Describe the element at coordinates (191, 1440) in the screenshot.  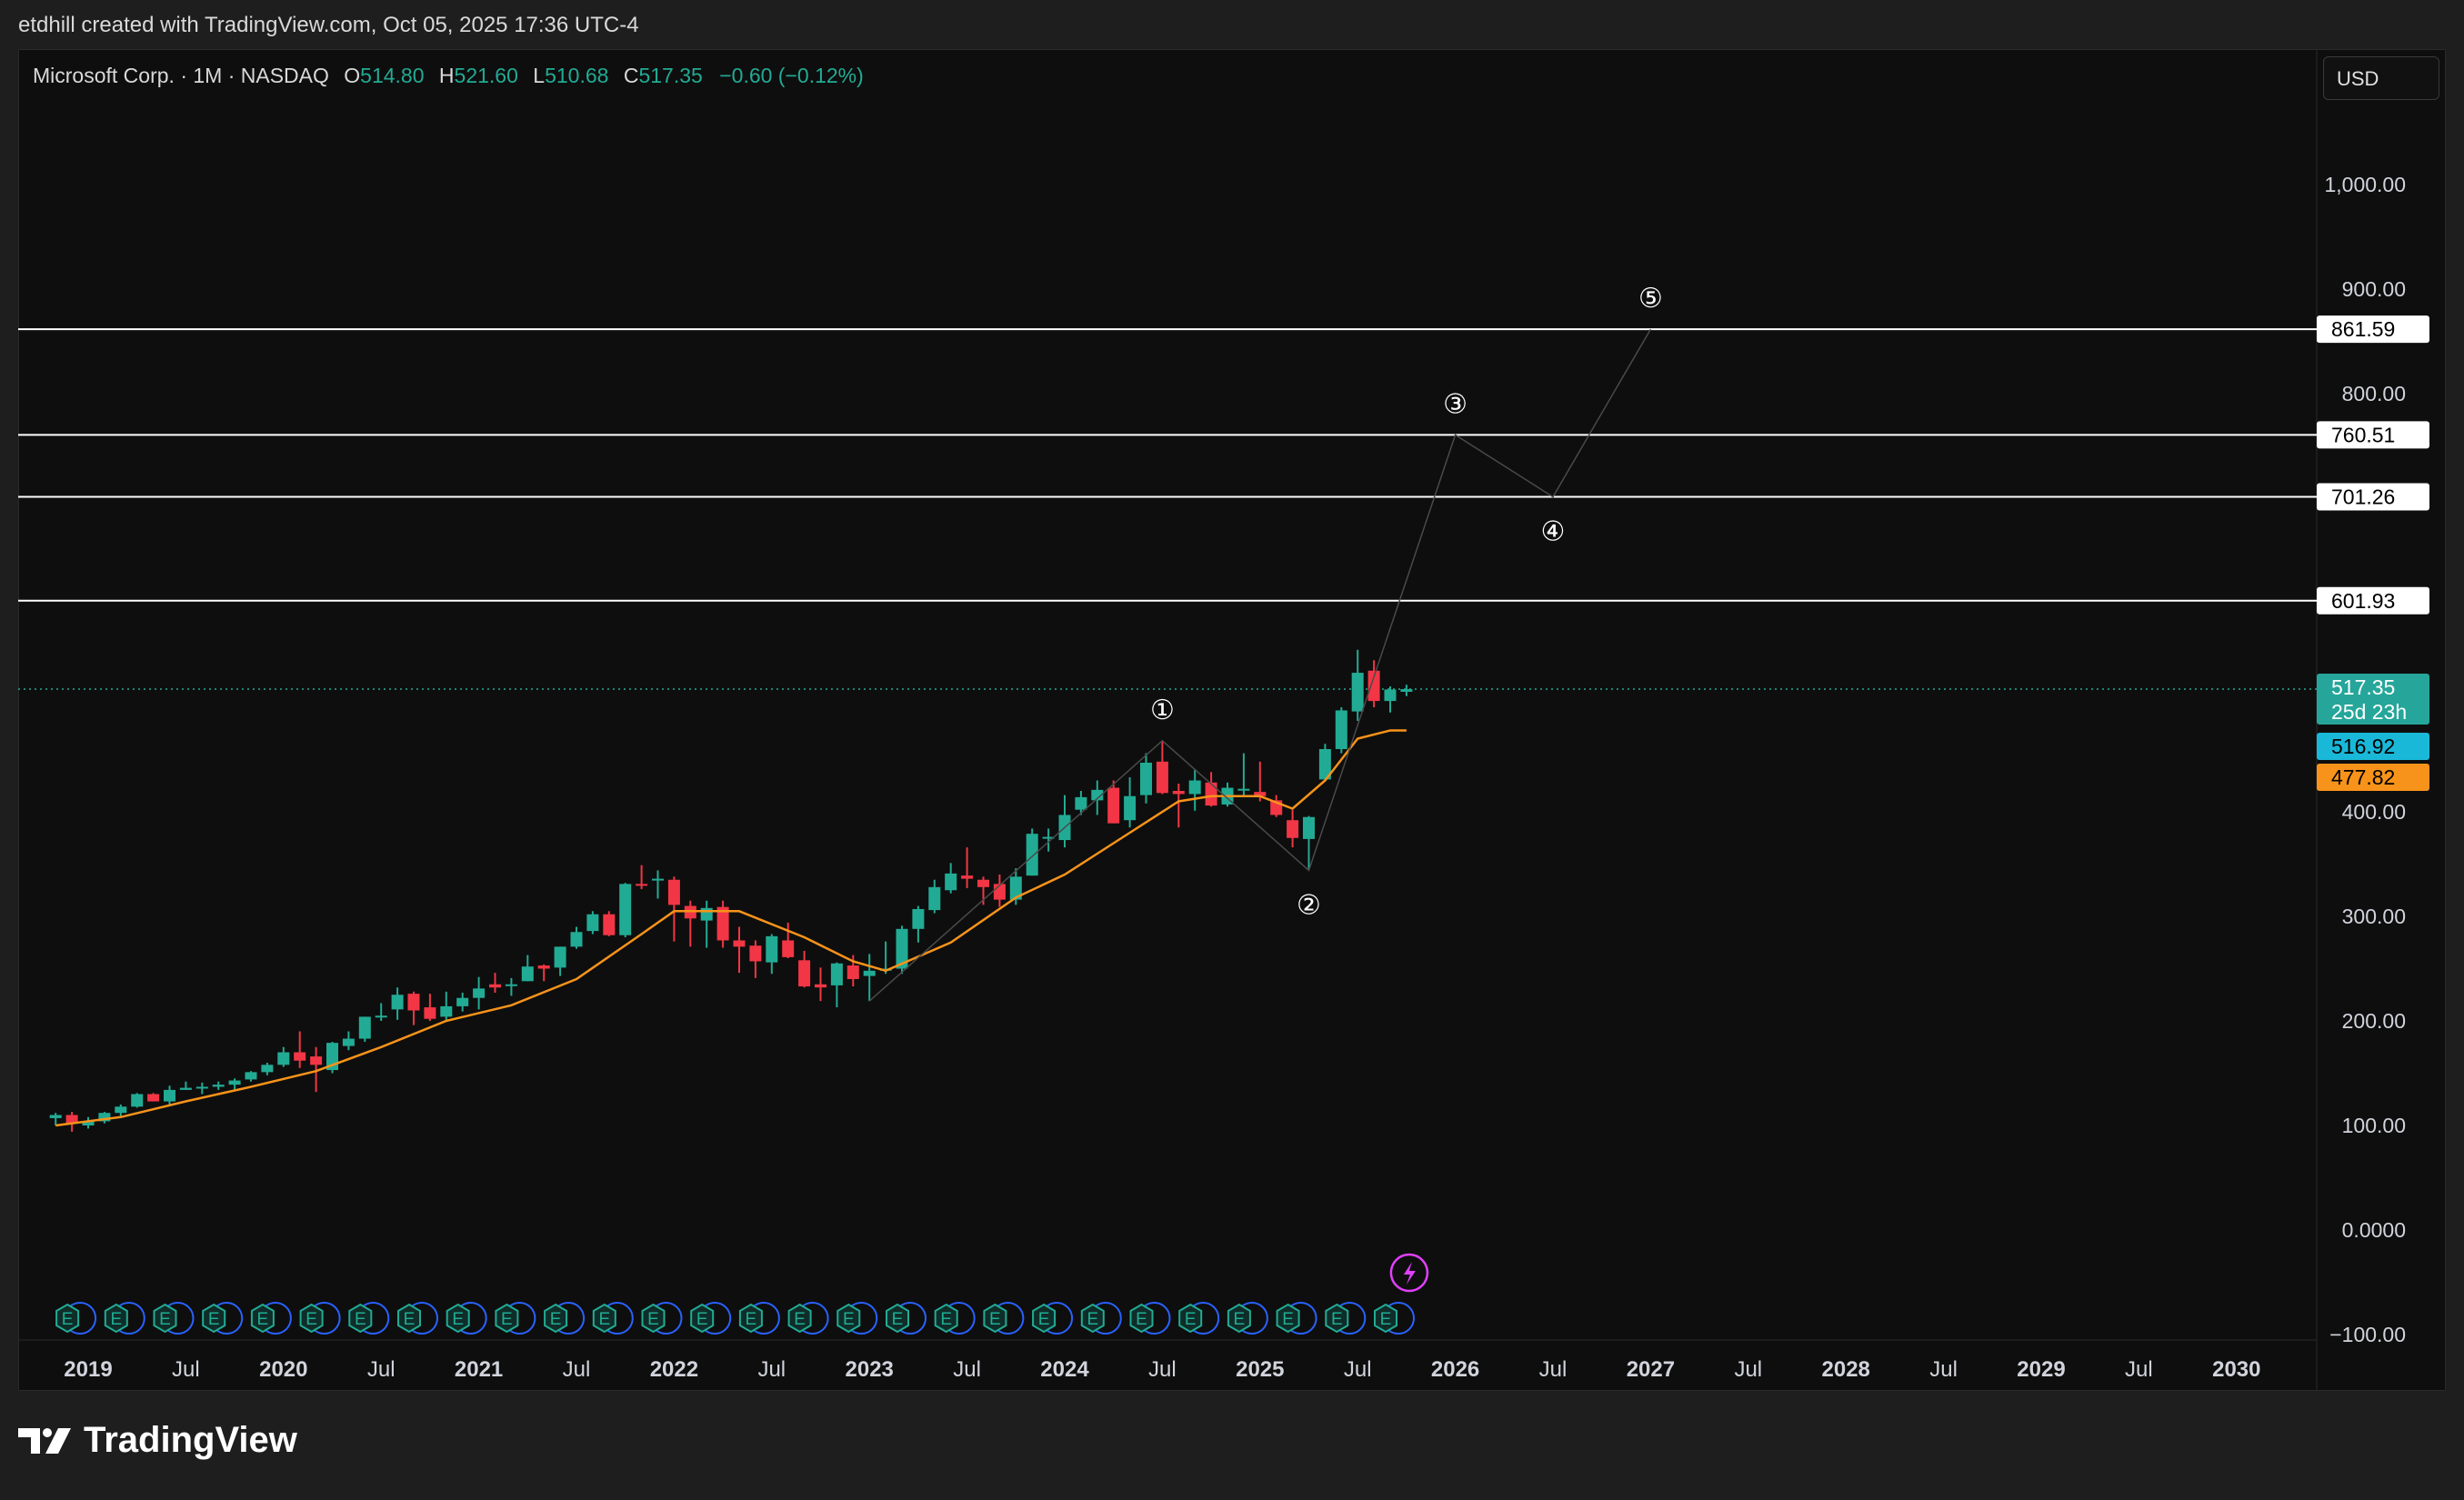
I see `brand-name: TradingView` at that location.